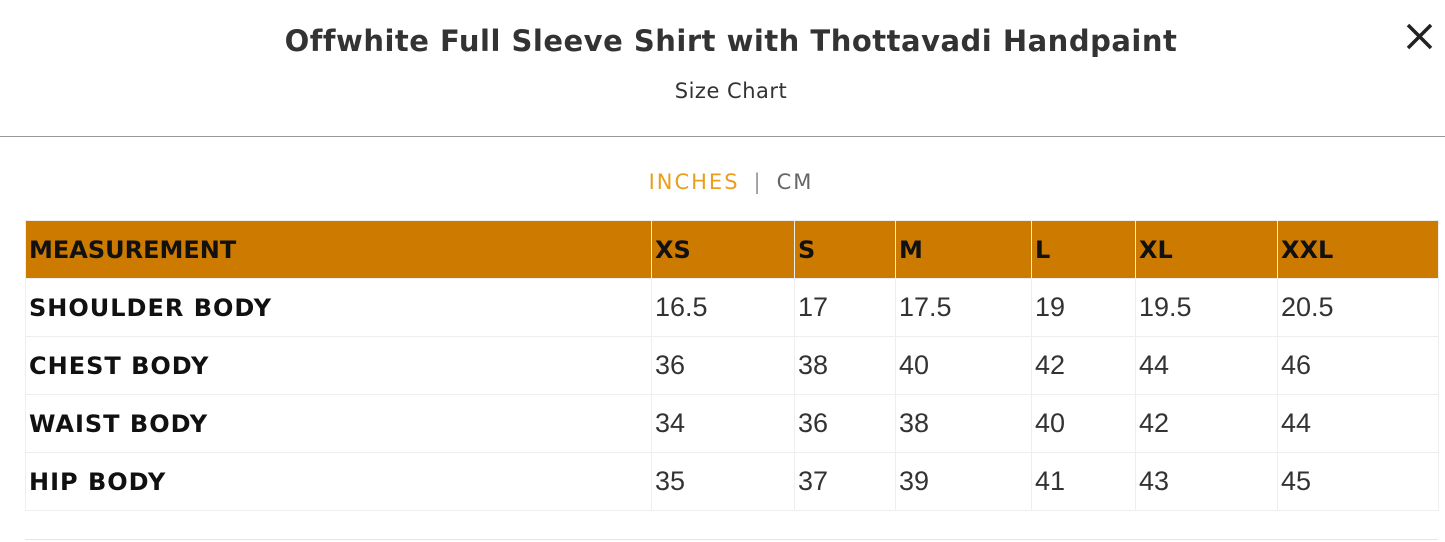 The width and height of the screenshot is (1445, 542). What do you see at coordinates (1358, 365) in the screenshot?
I see `cell: 46` at bounding box center [1358, 365].